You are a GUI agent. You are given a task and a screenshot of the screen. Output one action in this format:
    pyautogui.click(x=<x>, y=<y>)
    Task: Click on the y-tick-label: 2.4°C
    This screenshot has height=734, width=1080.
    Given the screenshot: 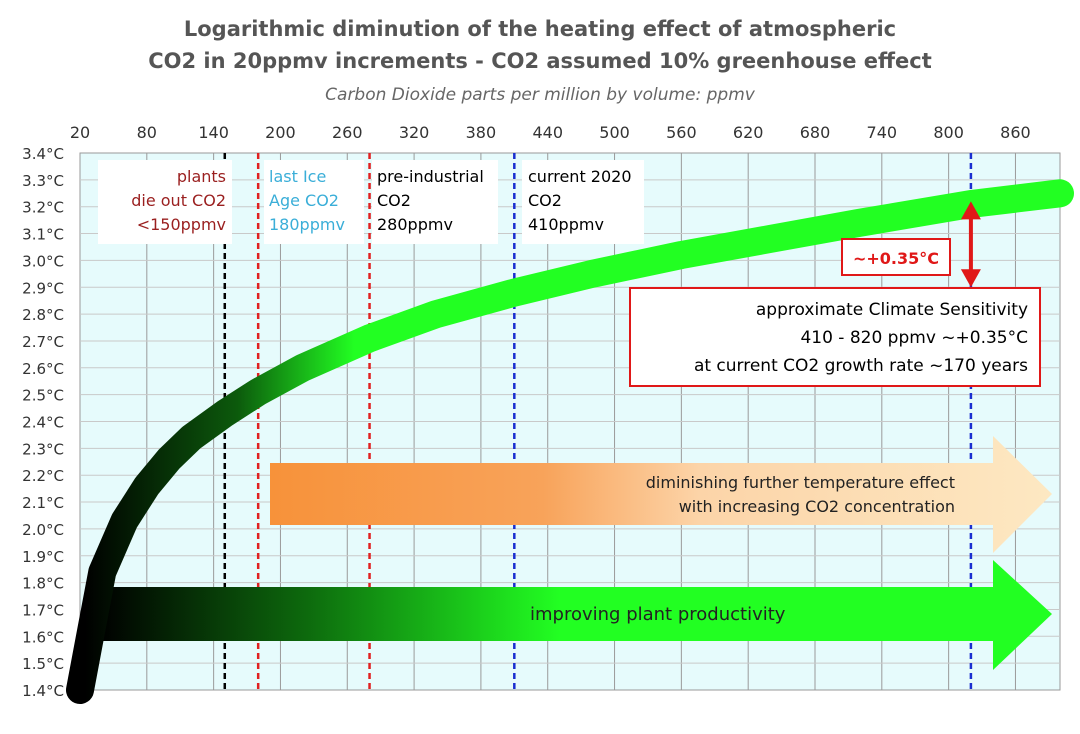 What is the action you would take?
    pyautogui.click(x=43, y=423)
    